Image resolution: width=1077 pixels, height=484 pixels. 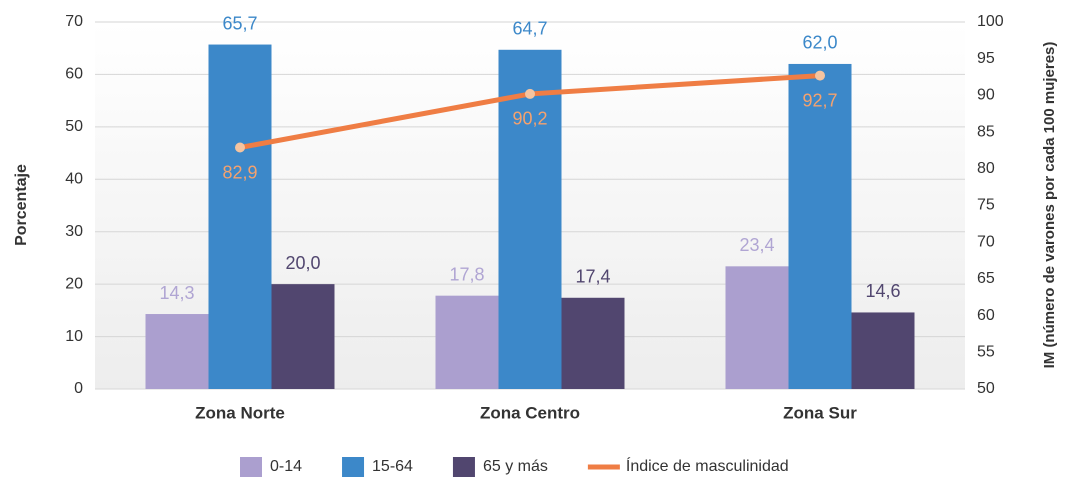 I want to click on data-label: 14,3, so click(x=176, y=293).